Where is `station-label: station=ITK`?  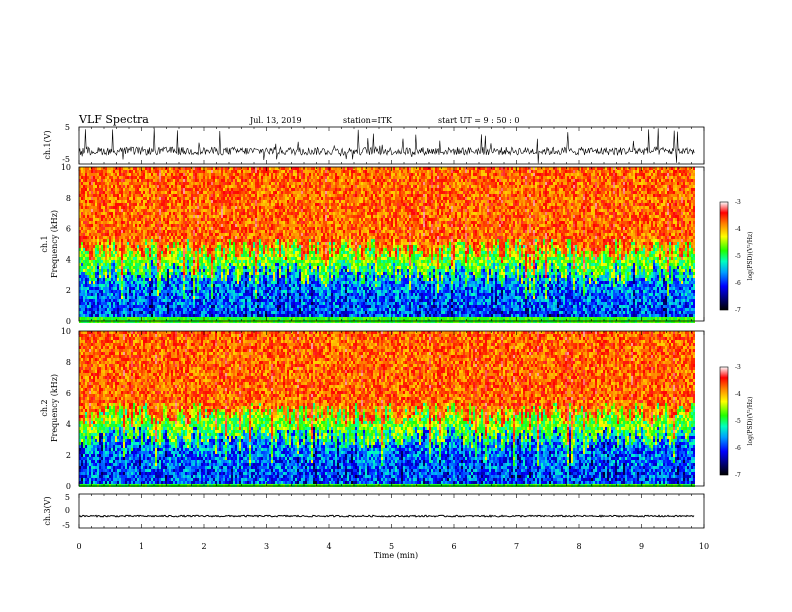
station-label: station=ITK is located at coordinates (368, 120).